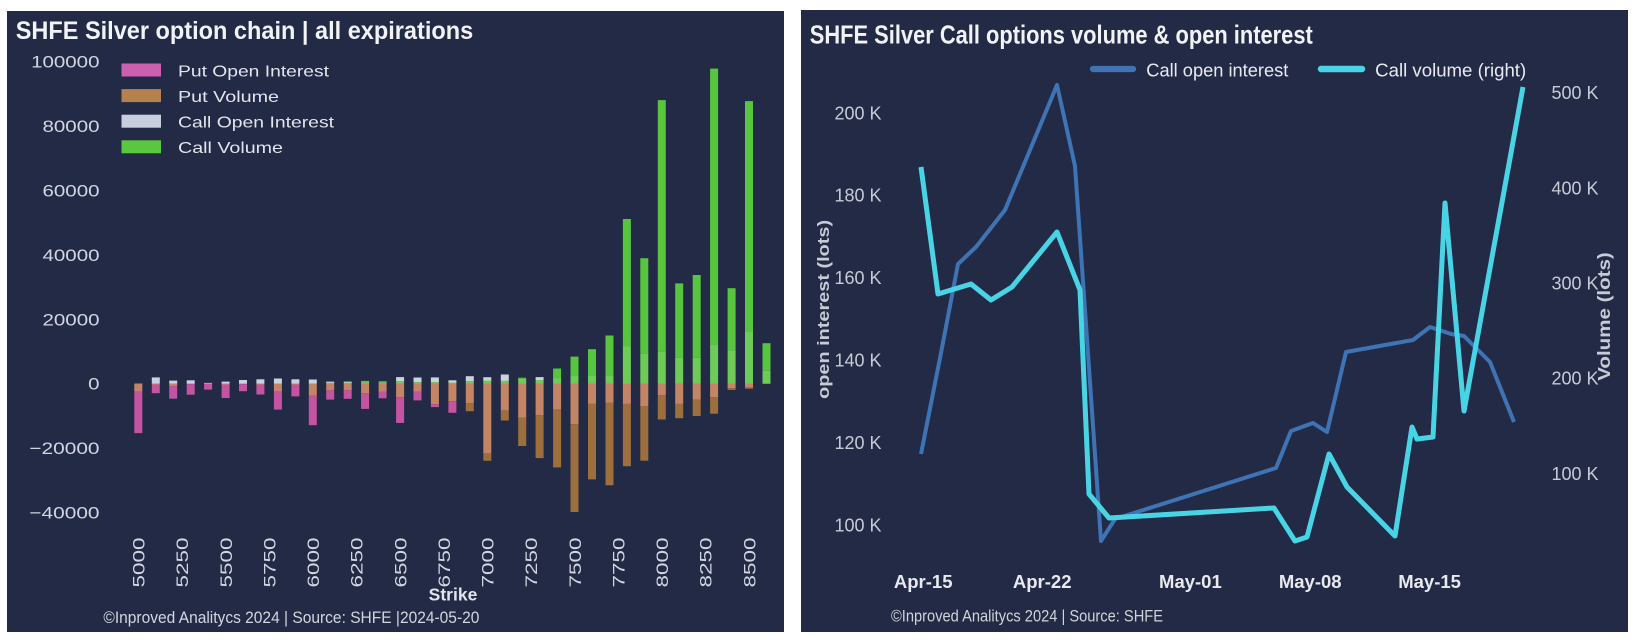 The image size is (1644, 644). I want to click on svg-text: 300 K, so click(1575, 284).